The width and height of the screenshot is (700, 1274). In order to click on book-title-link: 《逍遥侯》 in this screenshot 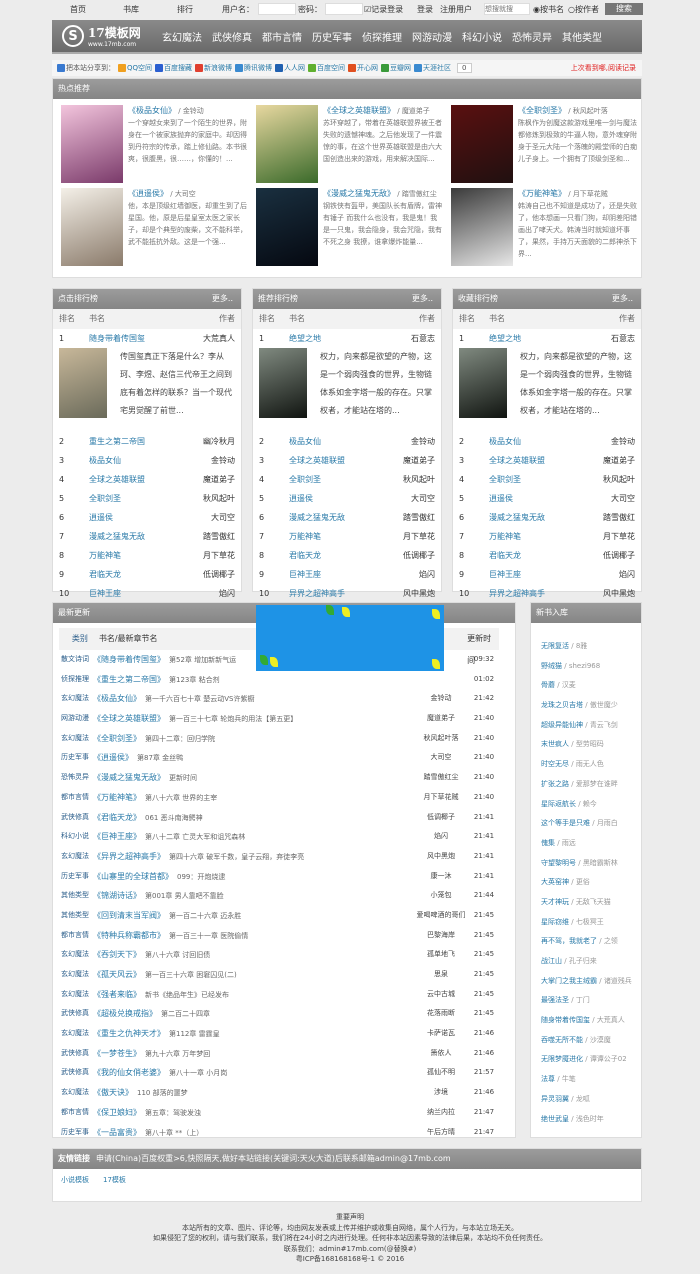, I will do `click(113, 758)`.